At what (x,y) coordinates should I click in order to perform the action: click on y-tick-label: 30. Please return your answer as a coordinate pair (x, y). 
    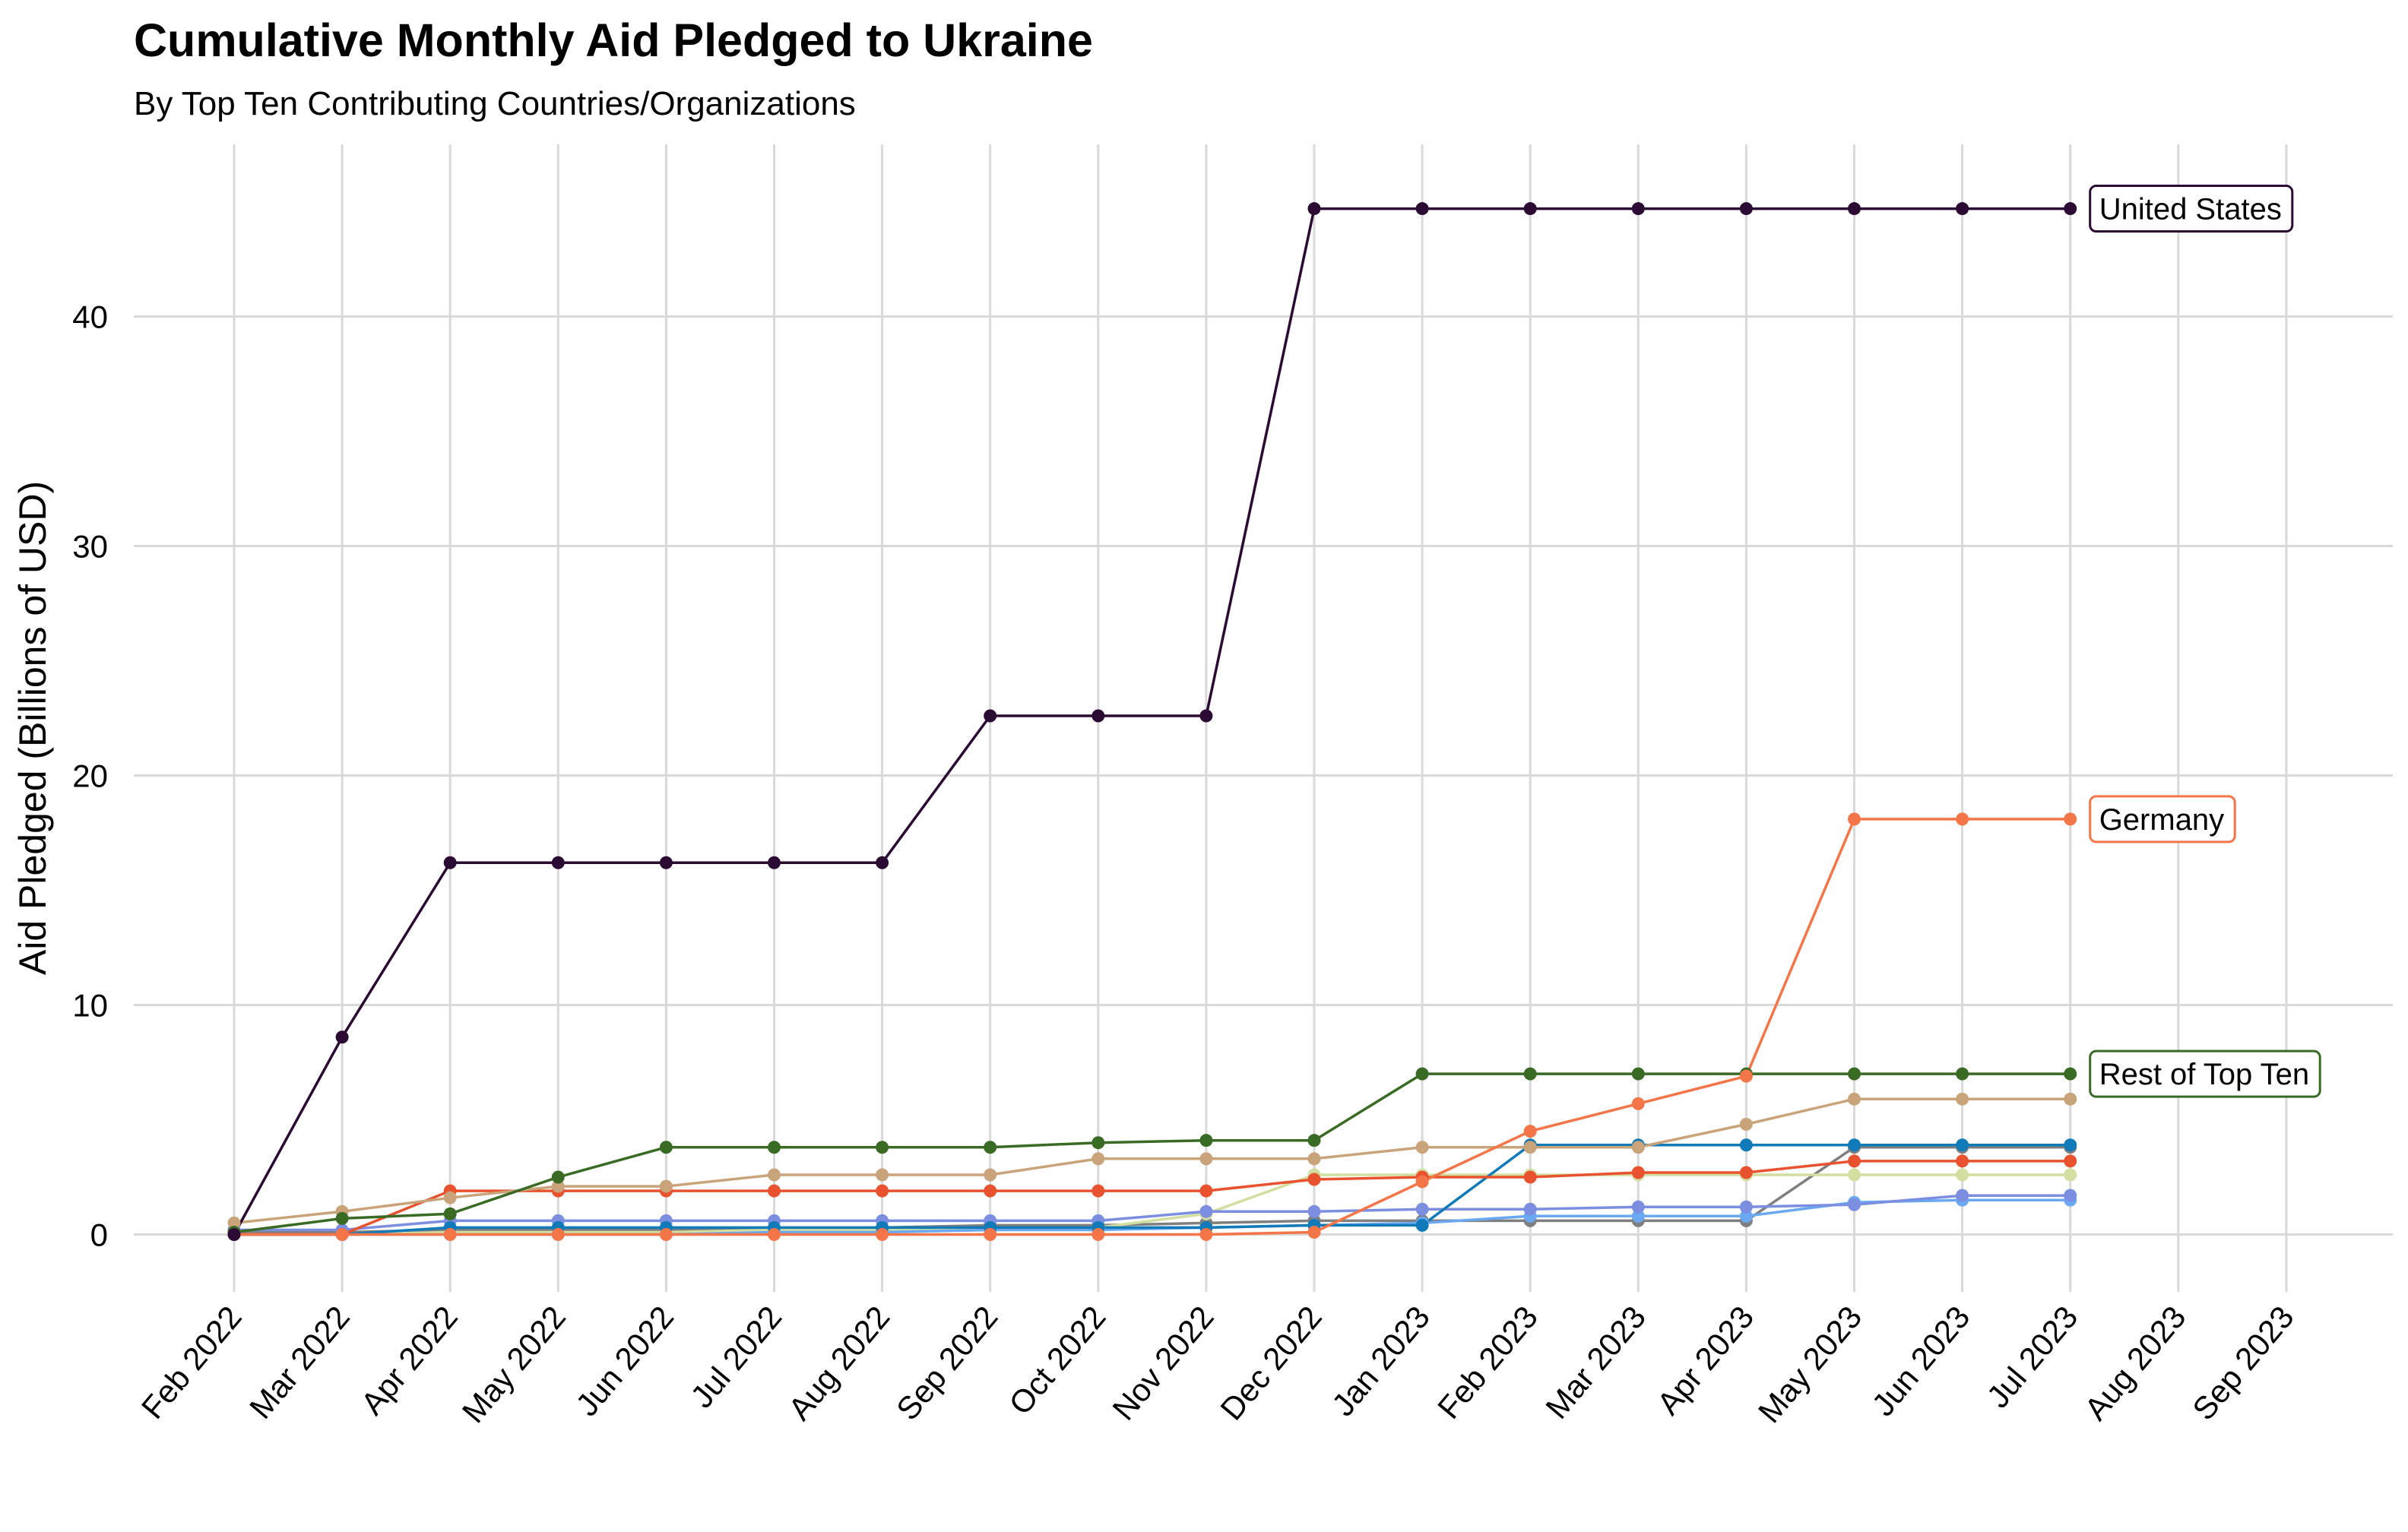
    Looking at the image, I should click on (90, 547).